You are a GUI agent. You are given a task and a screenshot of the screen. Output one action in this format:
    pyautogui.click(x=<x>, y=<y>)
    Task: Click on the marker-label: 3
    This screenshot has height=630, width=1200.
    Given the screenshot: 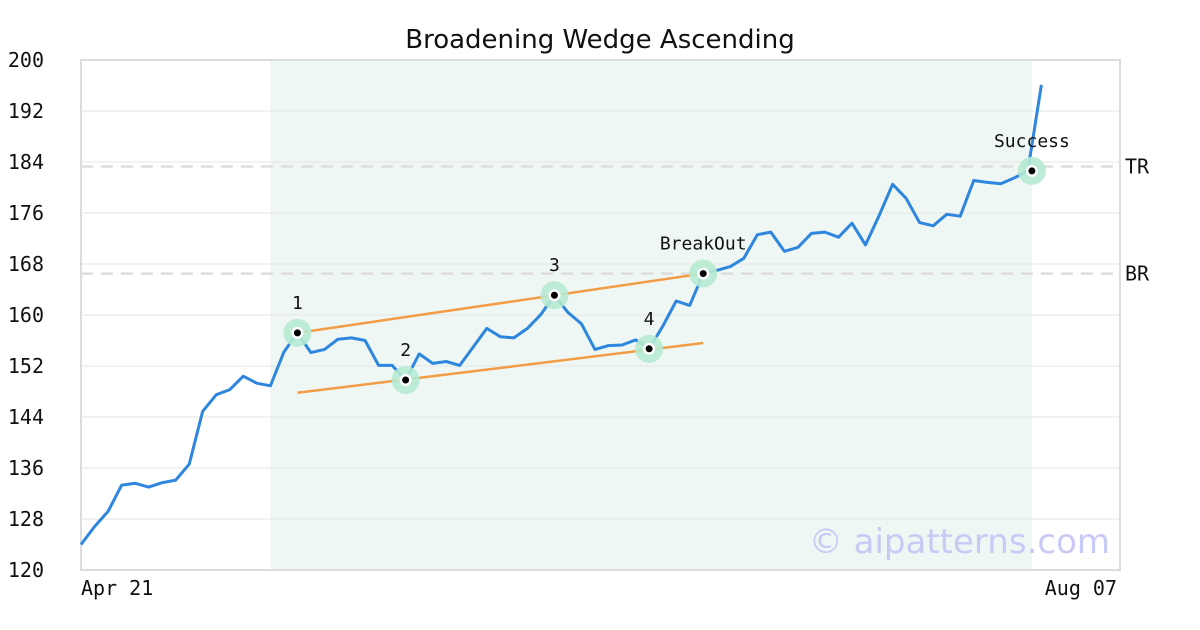 What is the action you would take?
    pyautogui.click(x=554, y=265)
    